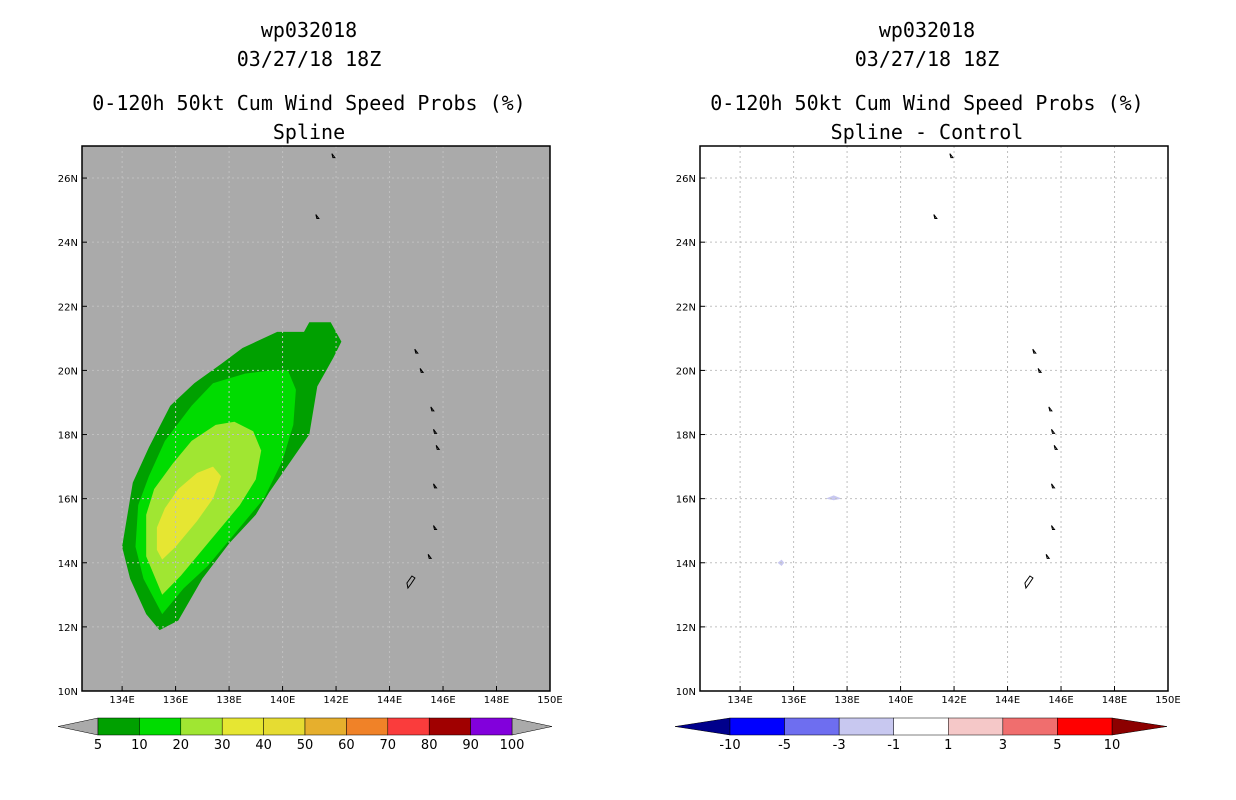 The height and width of the screenshot is (800, 1236). What do you see at coordinates (784, 745) in the screenshot?
I see `legend-label: -5` at bounding box center [784, 745].